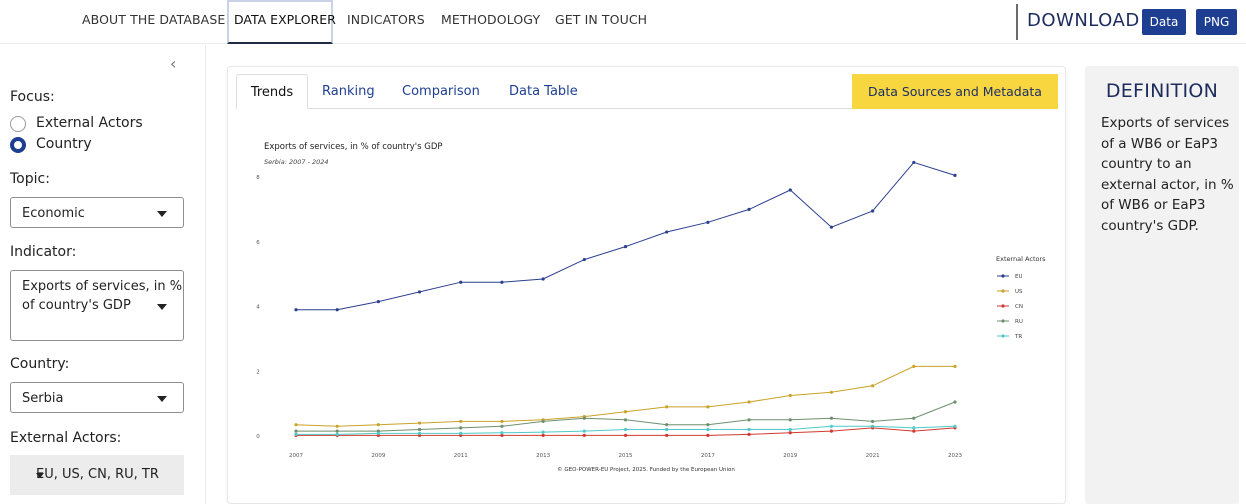  Describe the element at coordinates (1003, 321) in the screenshot. I see `legend-marker-ru` at that location.